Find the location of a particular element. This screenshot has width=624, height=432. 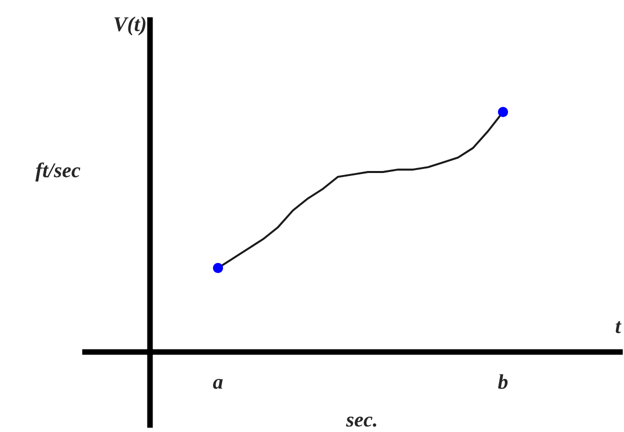

x-tick-label: a is located at coordinates (218, 383).